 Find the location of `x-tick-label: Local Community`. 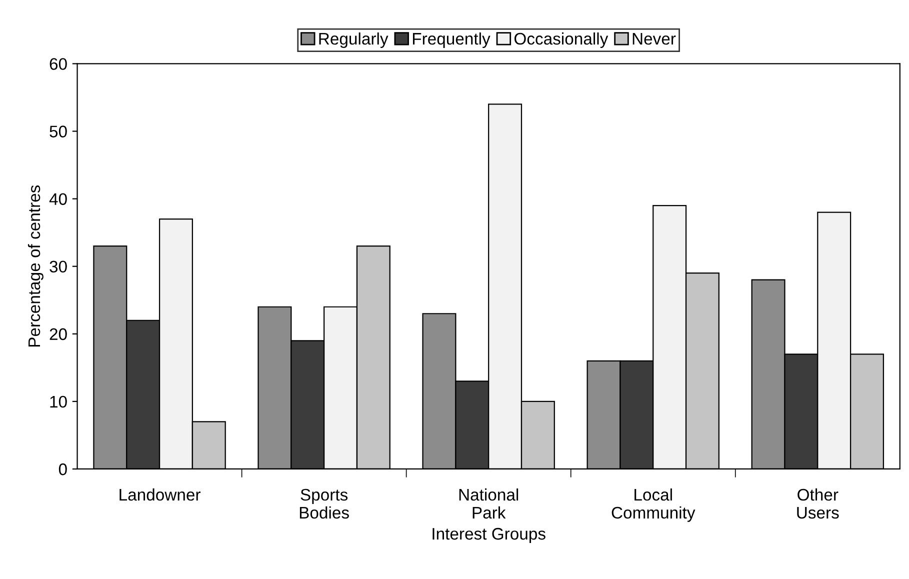

x-tick-label: Local Community is located at coordinates (654, 505).